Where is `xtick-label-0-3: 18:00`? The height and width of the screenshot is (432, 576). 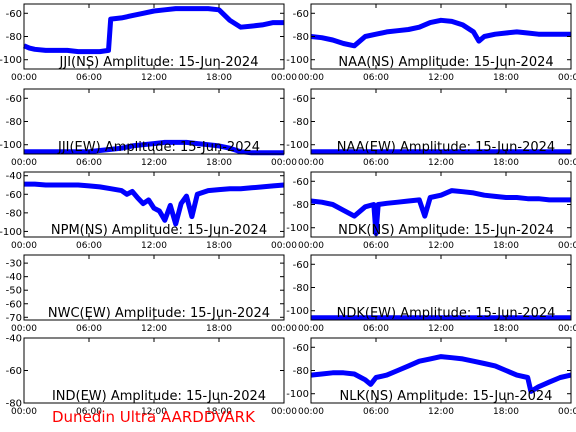
xtick-label-0-3: 18:00 is located at coordinates (219, 78).